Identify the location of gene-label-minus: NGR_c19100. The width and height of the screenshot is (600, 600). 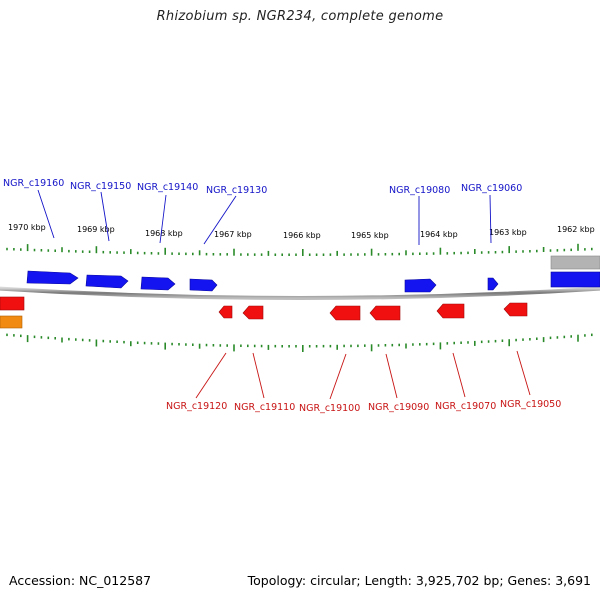
(329, 408).